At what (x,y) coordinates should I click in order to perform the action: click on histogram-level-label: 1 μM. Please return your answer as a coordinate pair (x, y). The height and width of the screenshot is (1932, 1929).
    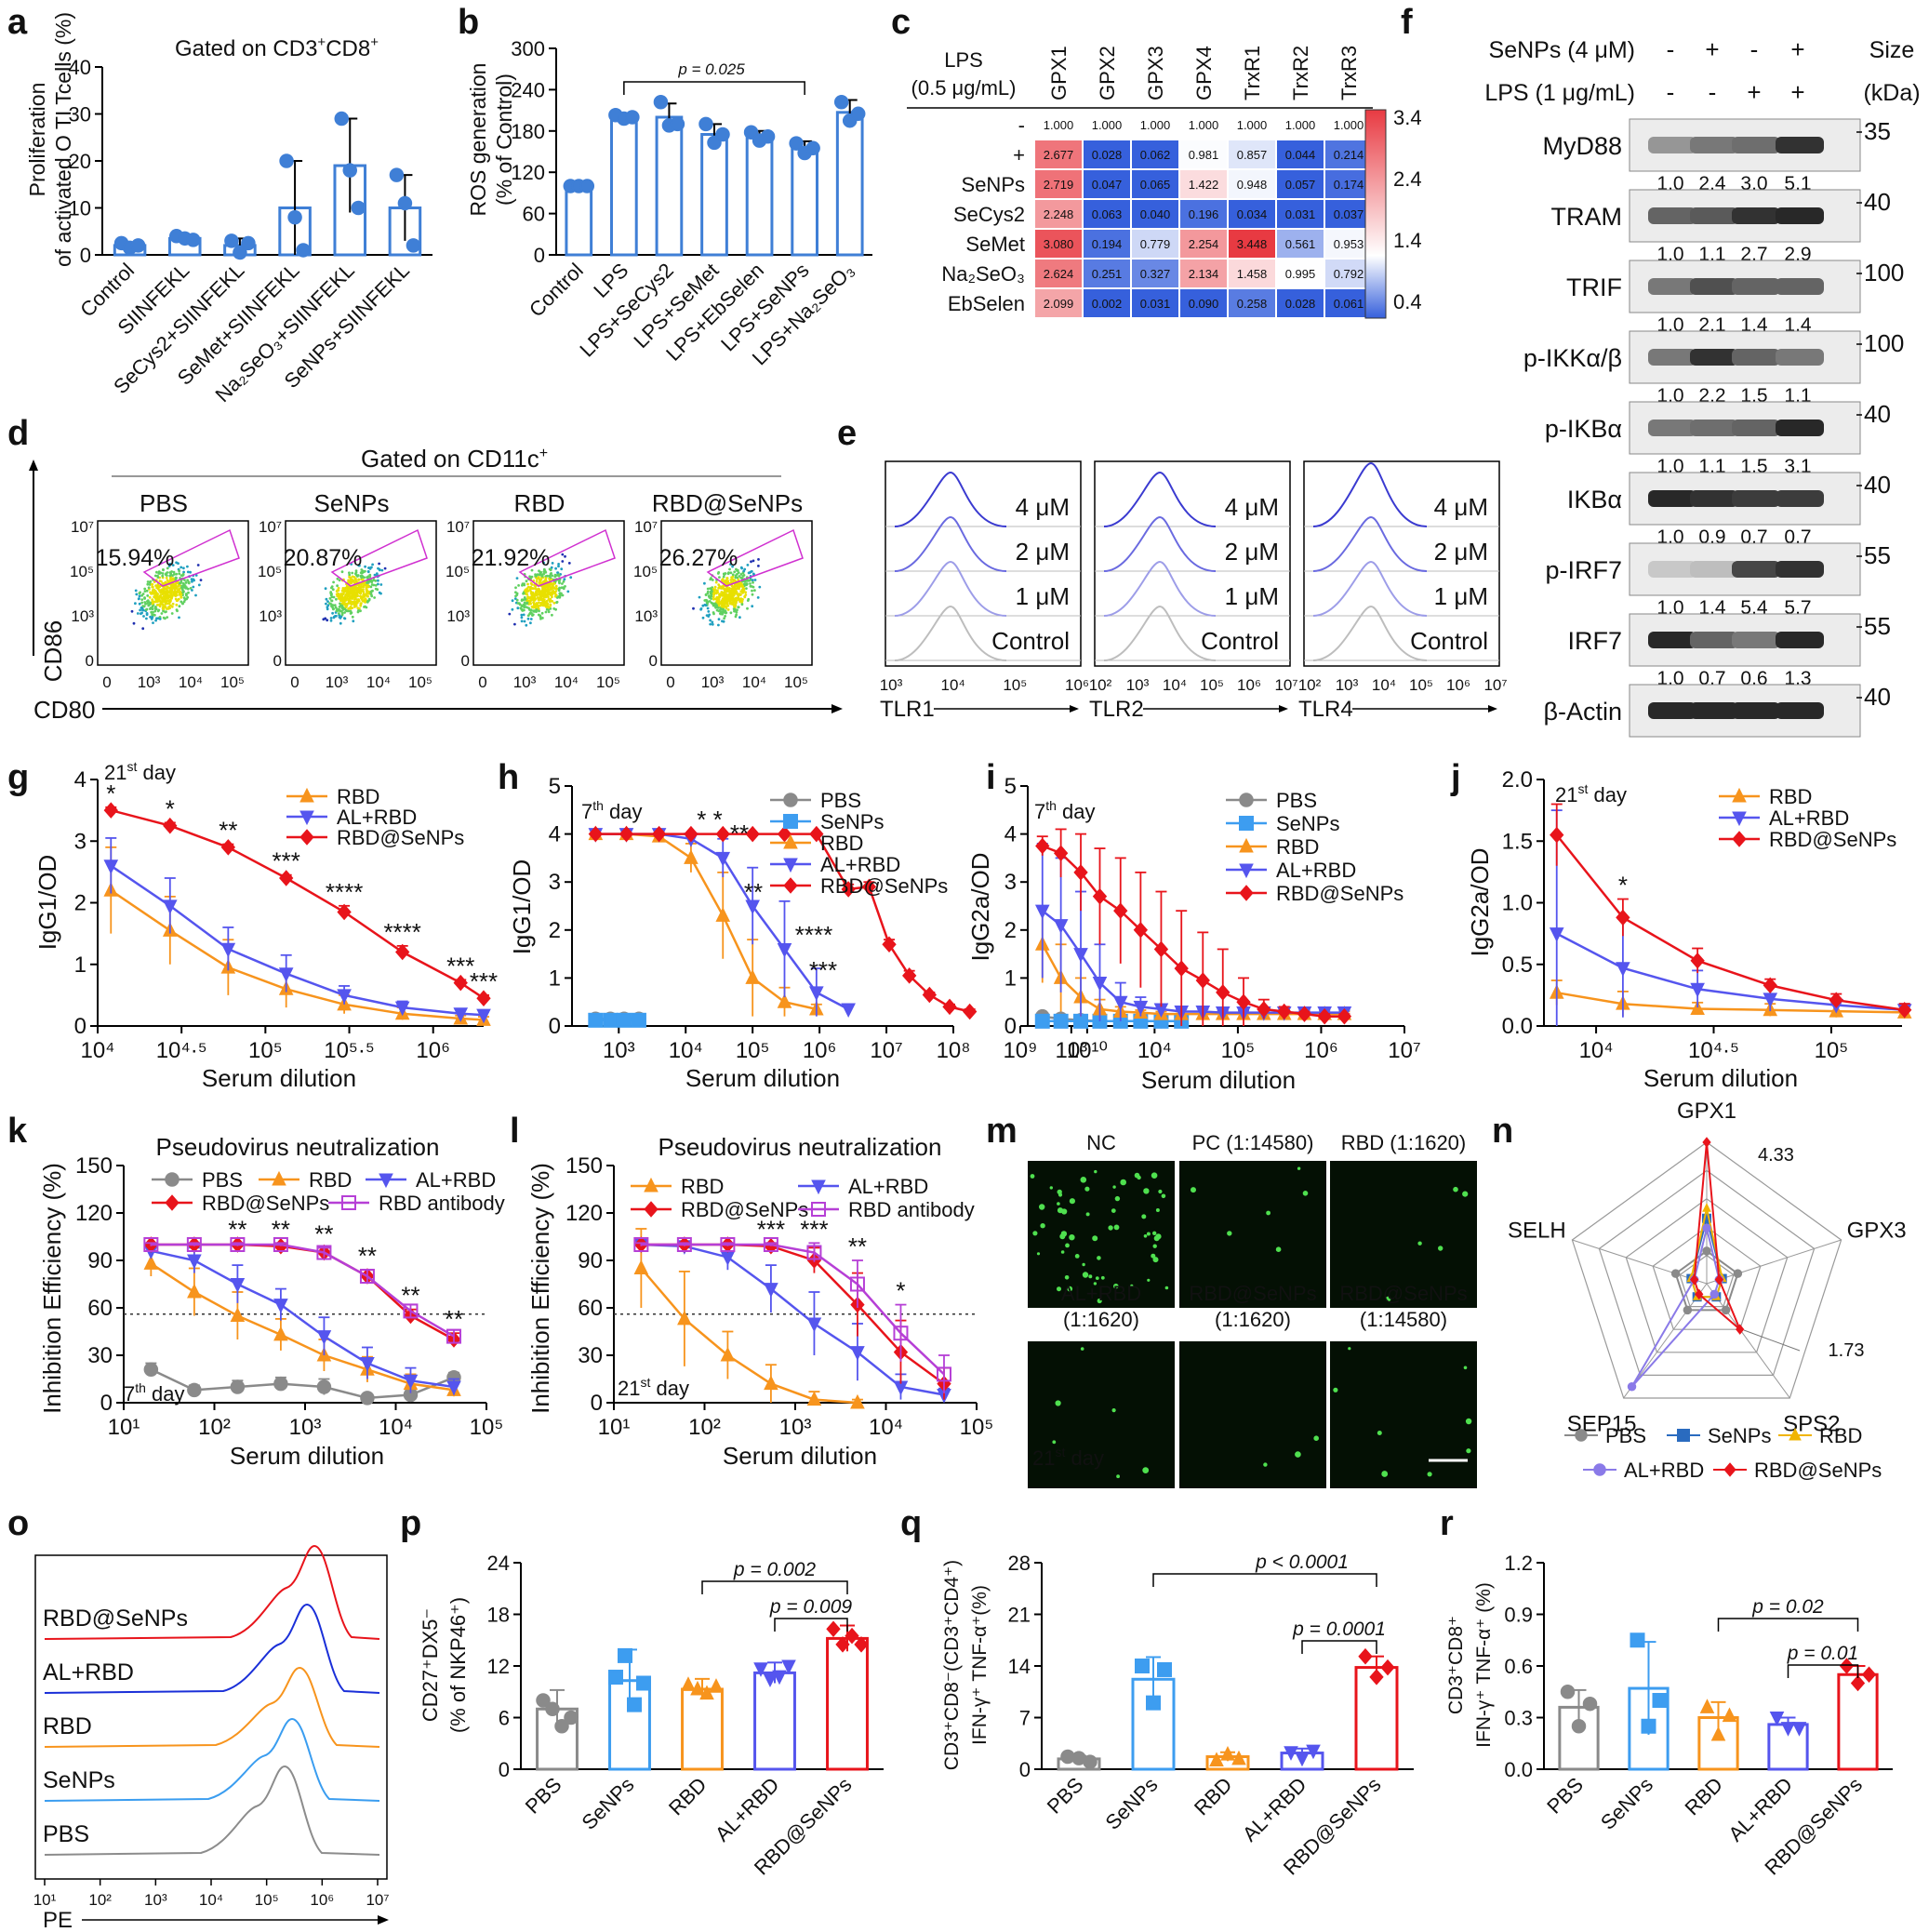
    Looking at the image, I should click on (1043, 596).